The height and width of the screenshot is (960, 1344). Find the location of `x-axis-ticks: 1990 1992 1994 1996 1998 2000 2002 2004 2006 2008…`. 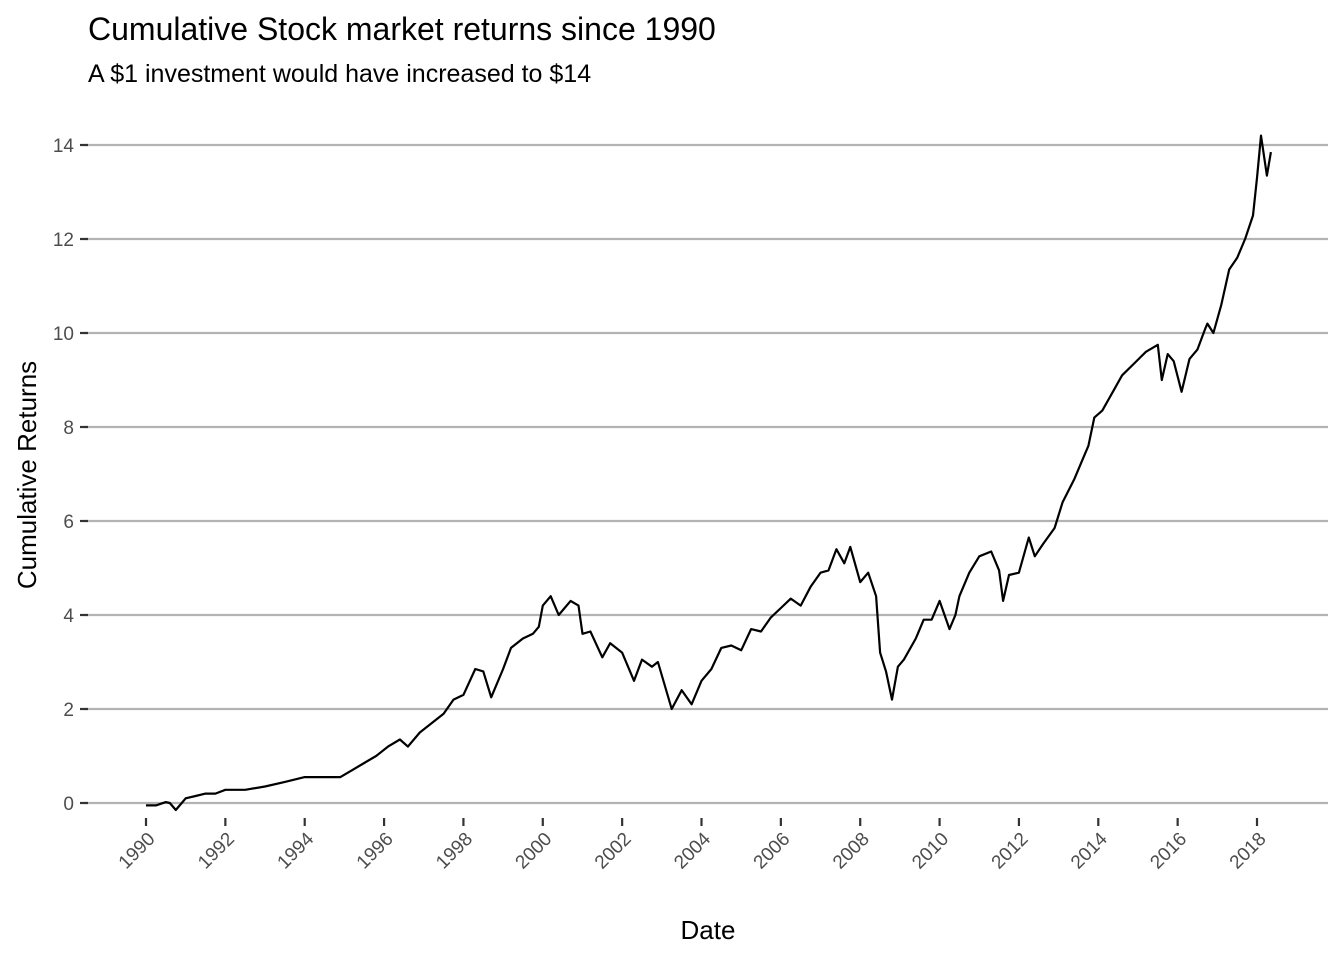

x-axis-ticks: 1990 1992 1994 1996 1998 2000 2002 2004 2006 2008… is located at coordinates (693, 845).